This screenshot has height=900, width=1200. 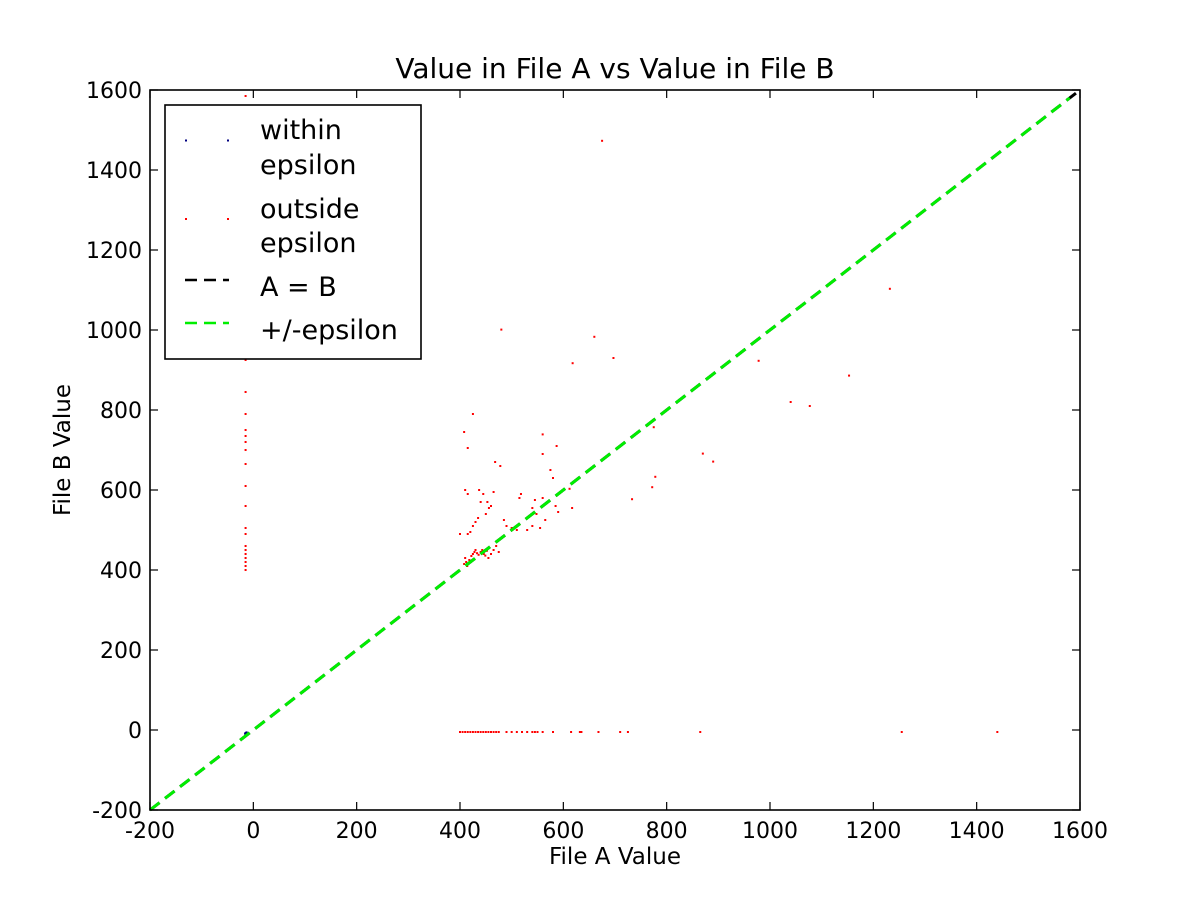 I want to click on y-tick-label: 1400, so click(x=114, y=171).